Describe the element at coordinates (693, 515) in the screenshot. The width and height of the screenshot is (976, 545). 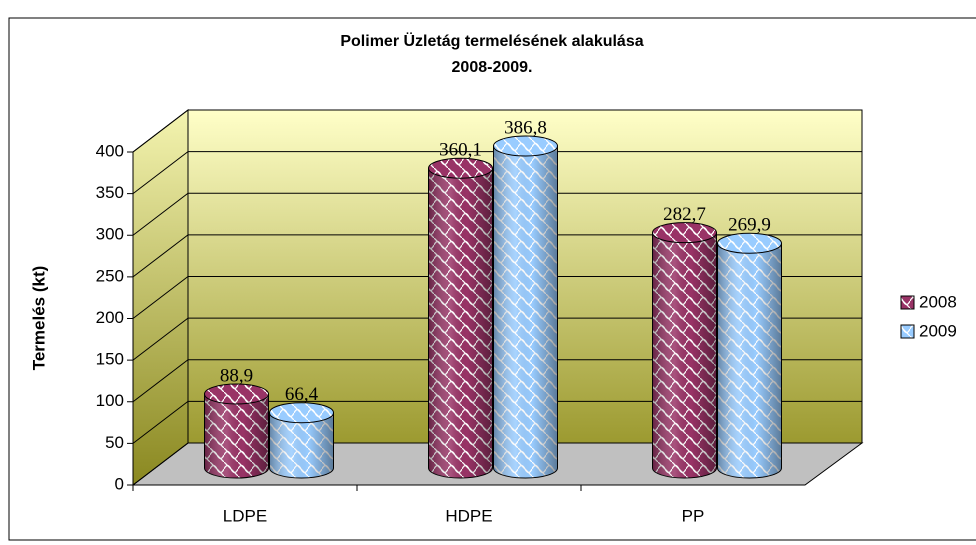
I see `x-tick-label: PP` at that location.